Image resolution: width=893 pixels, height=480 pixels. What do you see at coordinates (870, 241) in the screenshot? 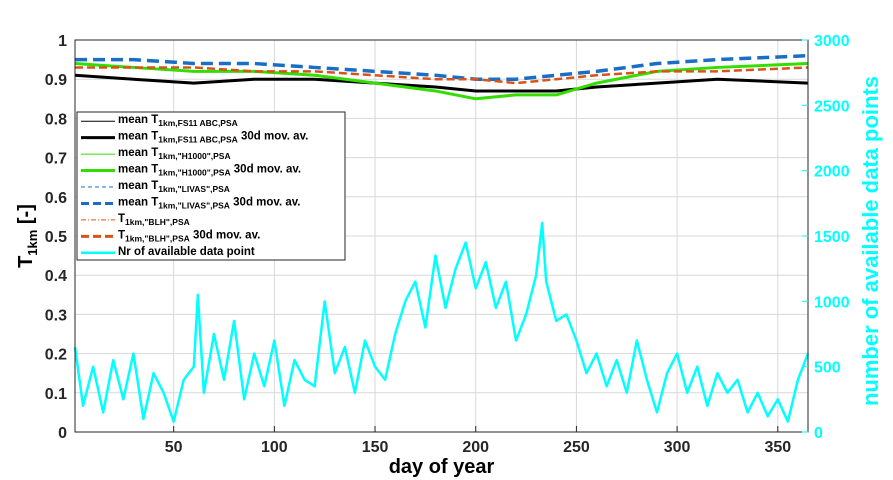
I see `y2-axis-label: number of available data points` at bounding box center [870, 241].